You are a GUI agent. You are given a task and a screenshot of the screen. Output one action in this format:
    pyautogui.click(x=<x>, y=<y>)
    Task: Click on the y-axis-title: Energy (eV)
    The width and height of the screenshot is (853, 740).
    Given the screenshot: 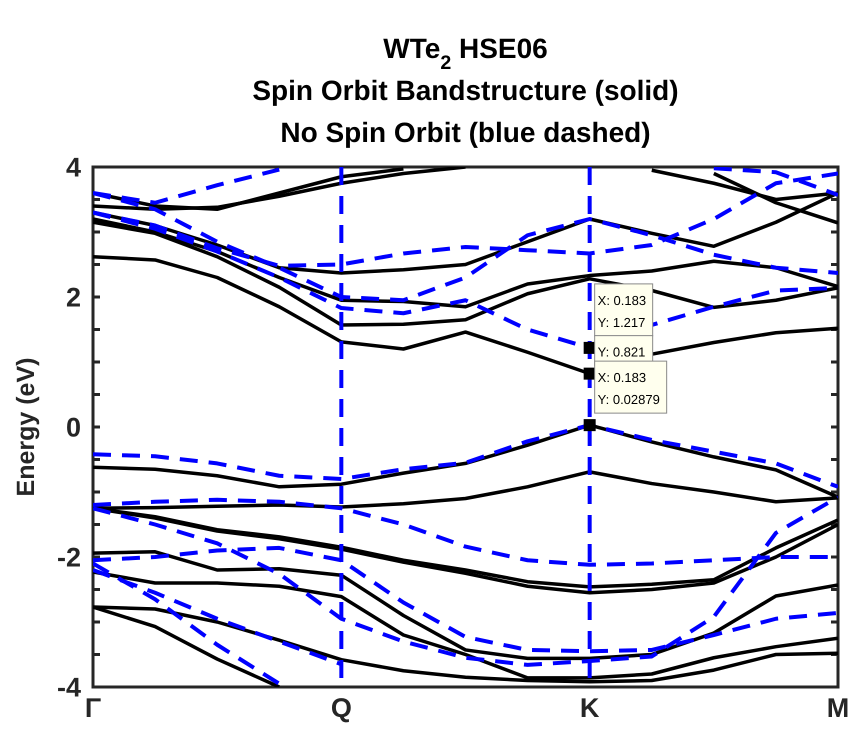 What is the action you would take?
    pyautogui.click(x=26, y=427)
    